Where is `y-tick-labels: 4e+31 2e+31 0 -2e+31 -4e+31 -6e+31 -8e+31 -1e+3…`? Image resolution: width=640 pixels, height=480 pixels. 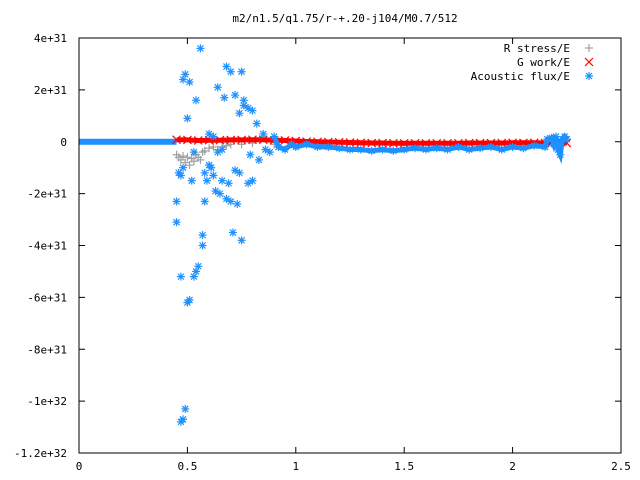
y-tick-labels: 4e+31 2e+31 0 -2e+31 -4e+31 -6e+31 -8e+31 -1e+3… is located at coordinates (40, 246).